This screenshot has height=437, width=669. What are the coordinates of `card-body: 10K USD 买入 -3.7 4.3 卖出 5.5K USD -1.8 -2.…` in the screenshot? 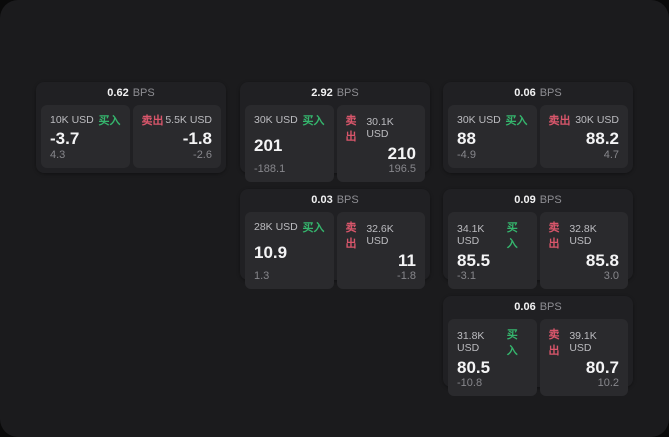 It's located at (131, 139).